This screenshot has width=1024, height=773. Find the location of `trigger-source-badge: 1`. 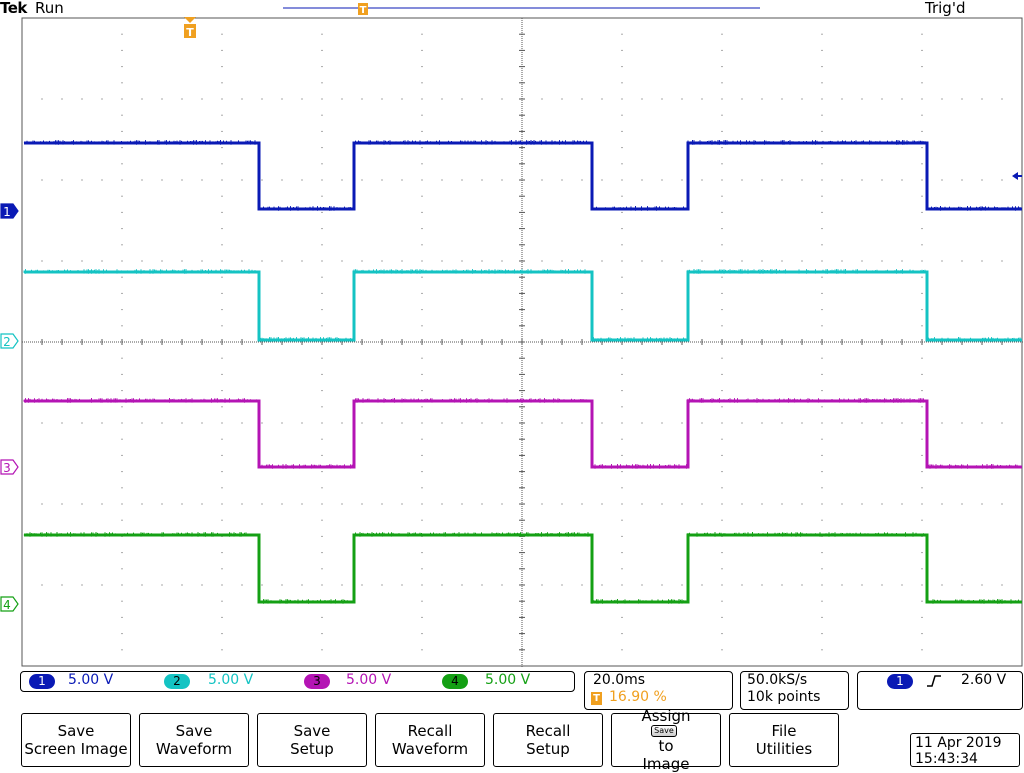

trigger-source-badge: 1 is located at coordinates (900, 681).